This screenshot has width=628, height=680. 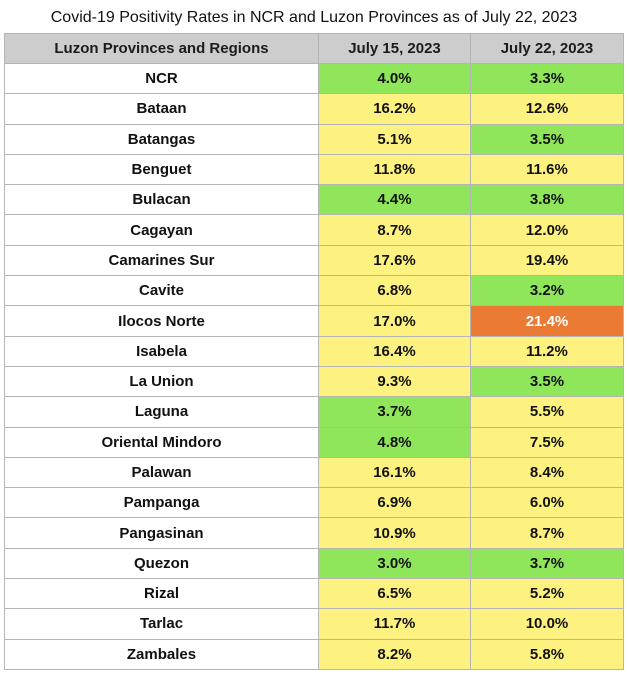 What do you see at coordinates (161, 442) in the screenshot?
I see `region-name-cell: Oriental Mindoro` at bounding box center [161, 442].